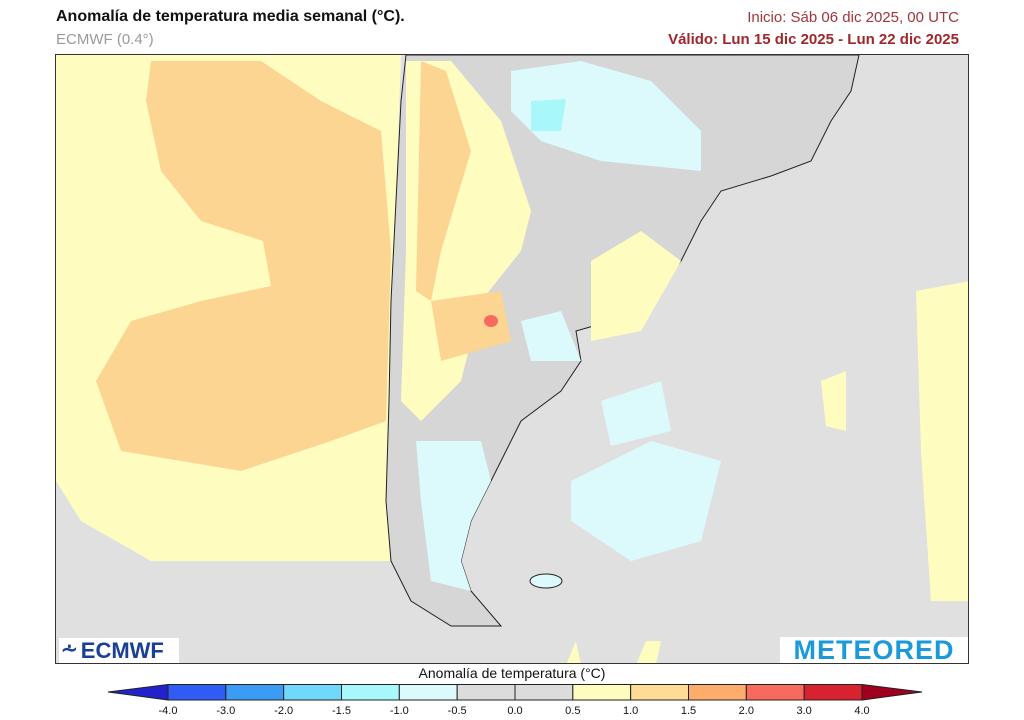  Describe the element at coordinates (168, 711) in the screenshot. I see `colorbar-tick-label: -4.0` at that location.